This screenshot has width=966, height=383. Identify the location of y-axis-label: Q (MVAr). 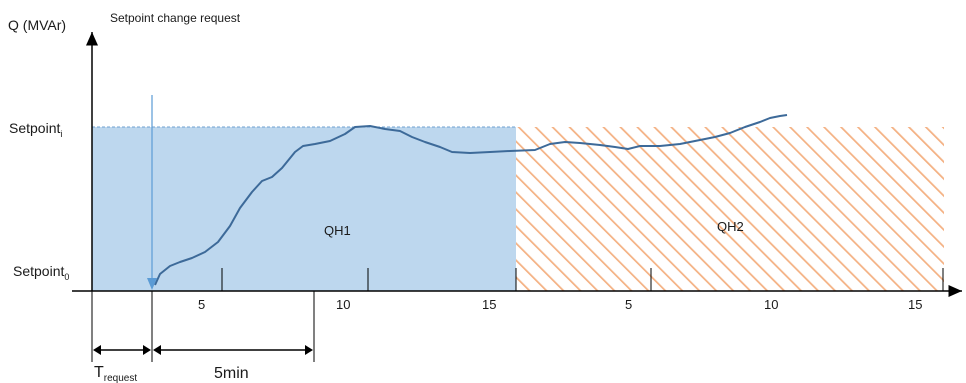
(37, 25).